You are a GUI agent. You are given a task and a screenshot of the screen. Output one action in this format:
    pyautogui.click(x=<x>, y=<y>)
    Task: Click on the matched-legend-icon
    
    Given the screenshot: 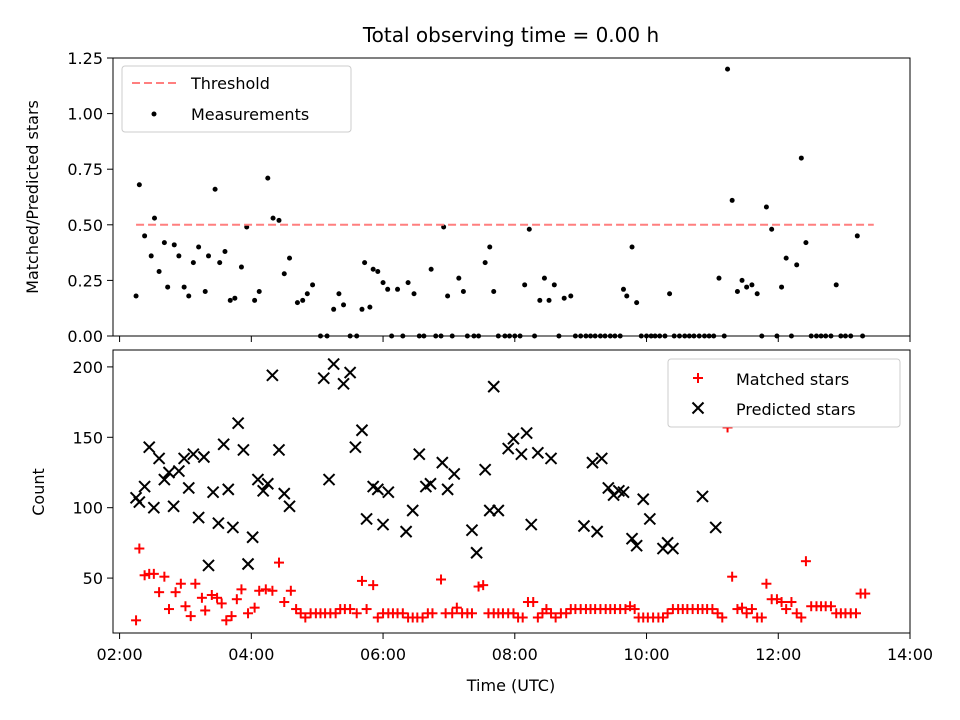 What is the action you would take?
    pyautogui.click(x=698, y=378)
    